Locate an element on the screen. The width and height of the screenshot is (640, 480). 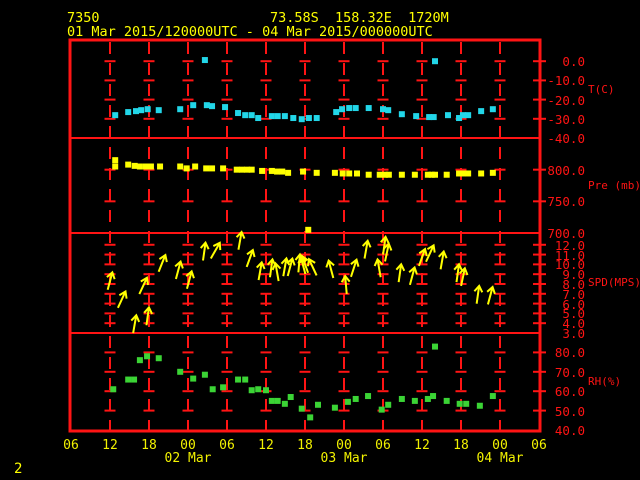
station-id: 7350 is located at coordinates (83, 18).